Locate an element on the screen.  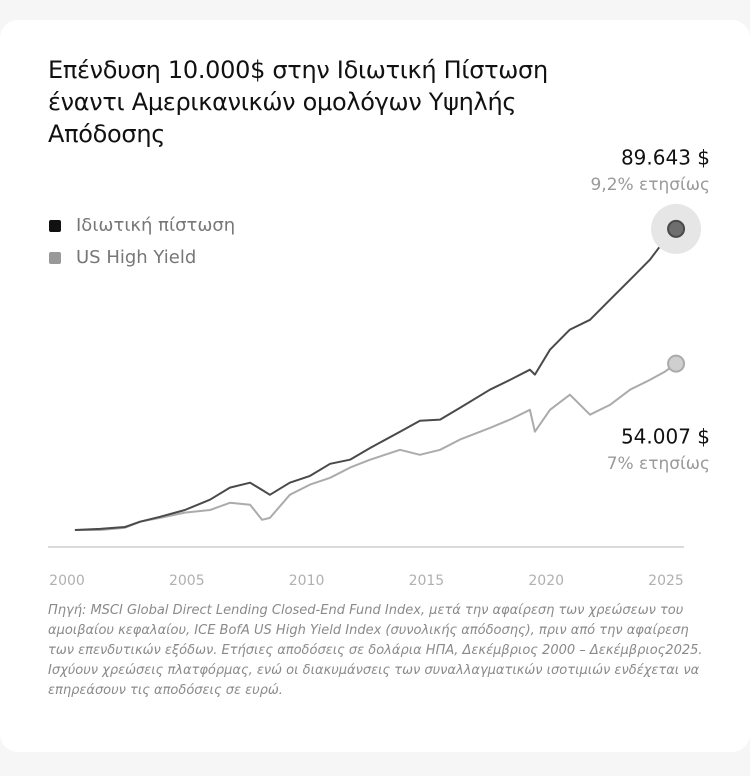
annual-label: 9,2% ετησίως is located at coordinates (650, 185).